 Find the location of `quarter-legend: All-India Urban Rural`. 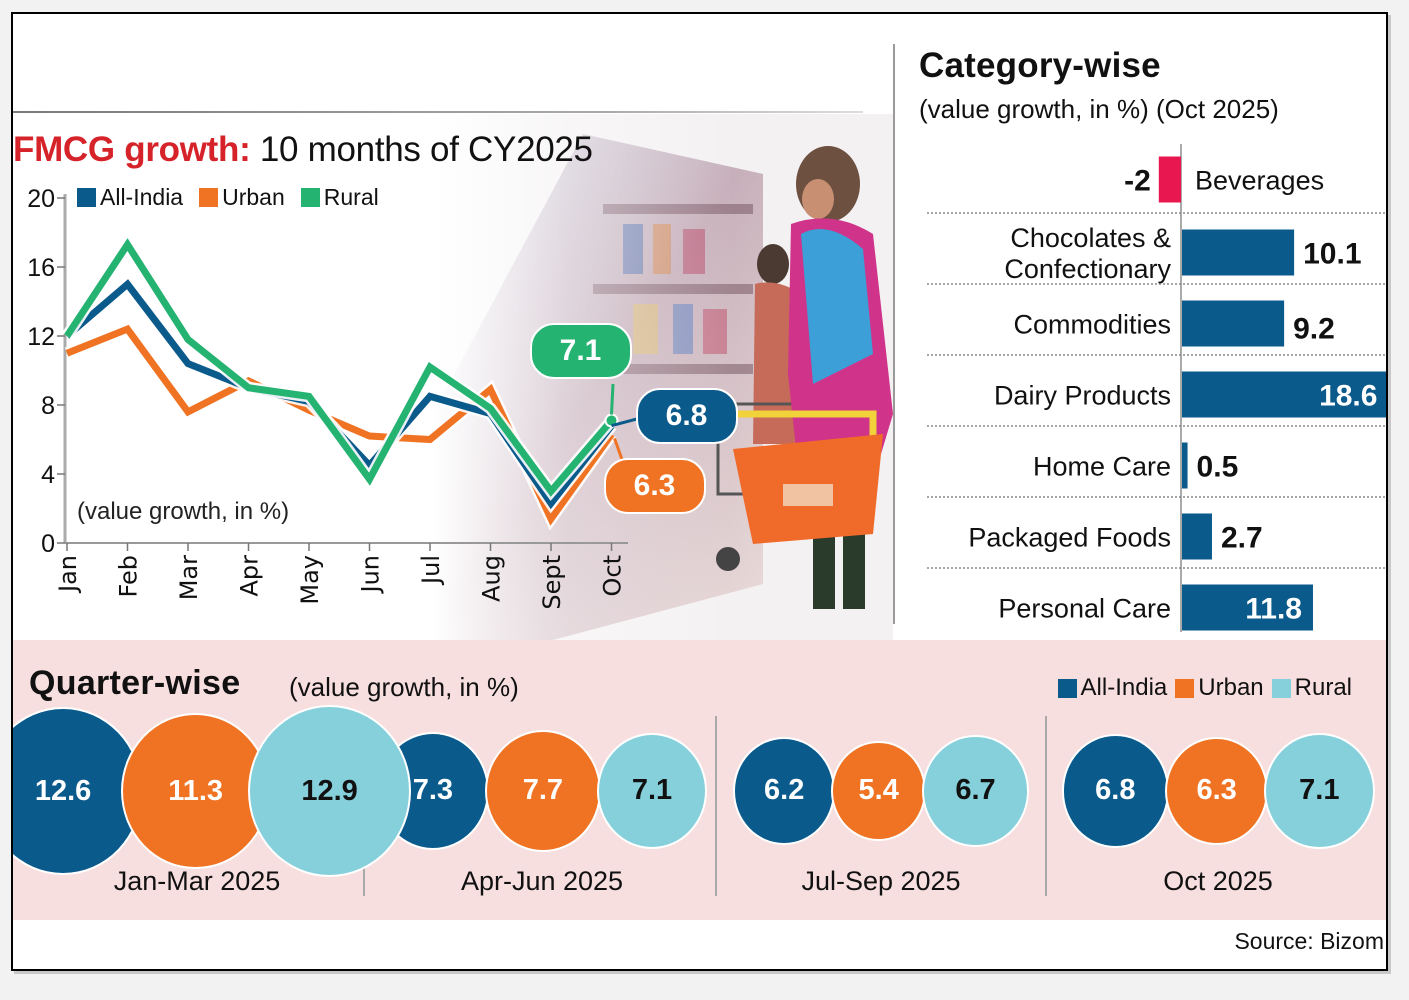

quarter-legend: All-India Urban Rural is located at coordinates (1208, 688).